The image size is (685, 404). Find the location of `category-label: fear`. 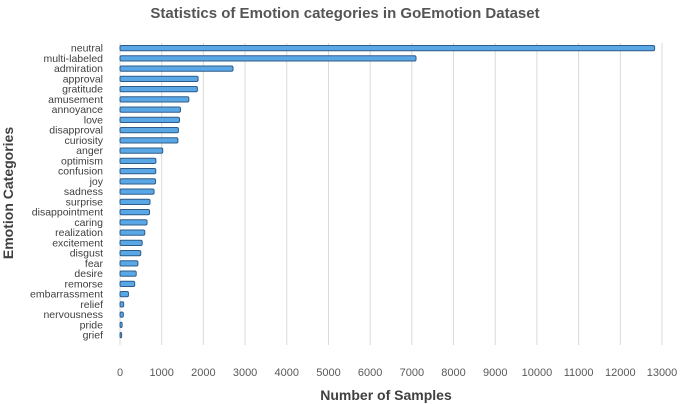

category-label: fear is located at coordinates (94, 264).